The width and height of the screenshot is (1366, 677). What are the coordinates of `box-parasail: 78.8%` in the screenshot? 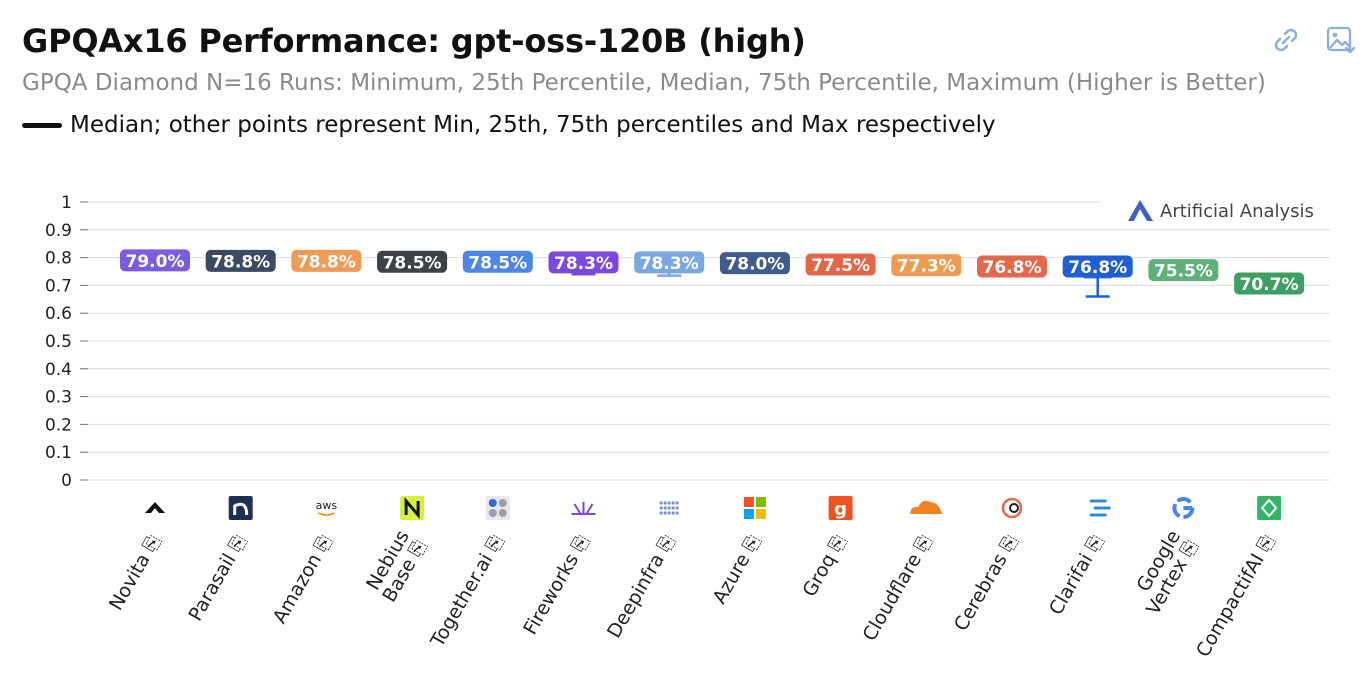 It's located at (240, 260).